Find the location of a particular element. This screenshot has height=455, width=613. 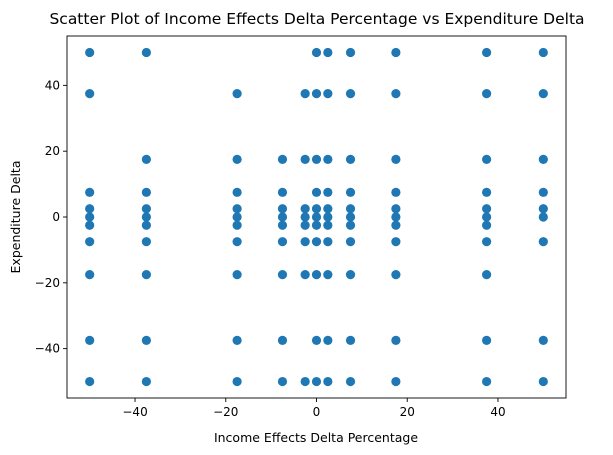

y-tick-label: 20 is located at coordinates (52, 151).